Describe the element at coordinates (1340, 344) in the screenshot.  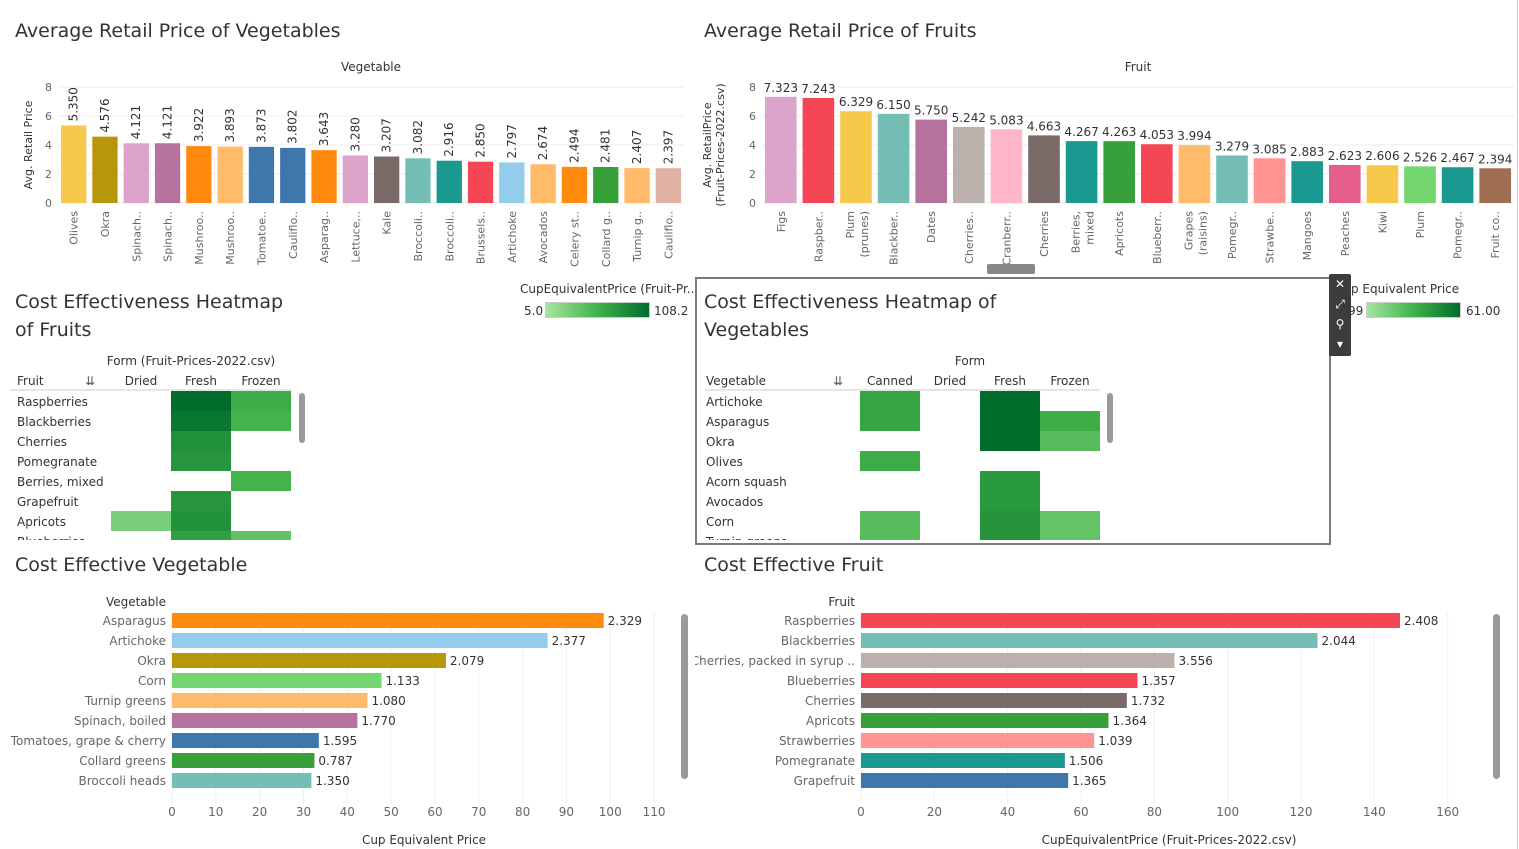
I see `more-options-icon: ▾` at that location.